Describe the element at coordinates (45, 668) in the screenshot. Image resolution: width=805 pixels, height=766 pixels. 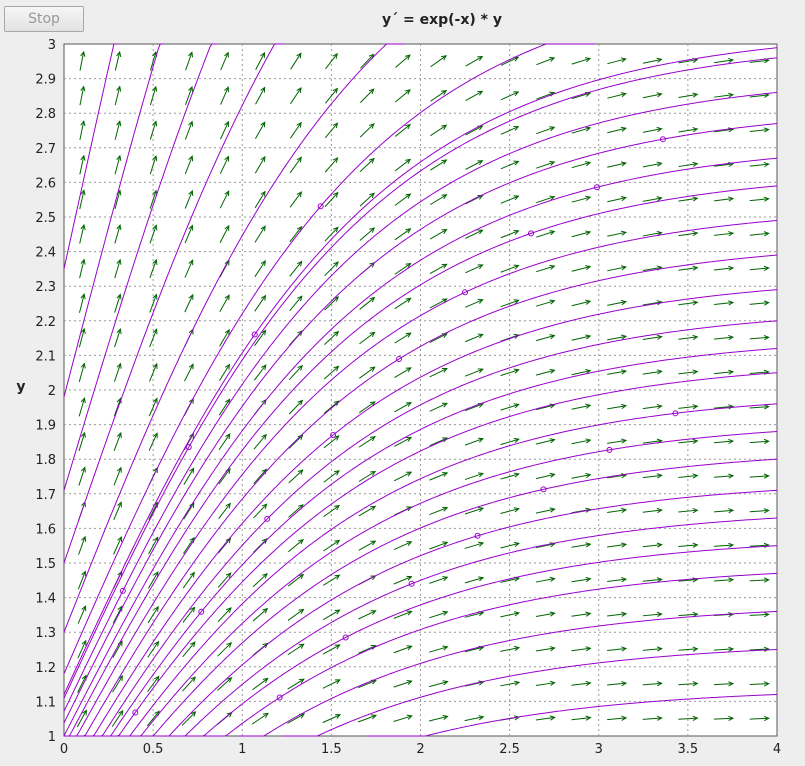
I see `y-tick-label: 1.2` at that location.